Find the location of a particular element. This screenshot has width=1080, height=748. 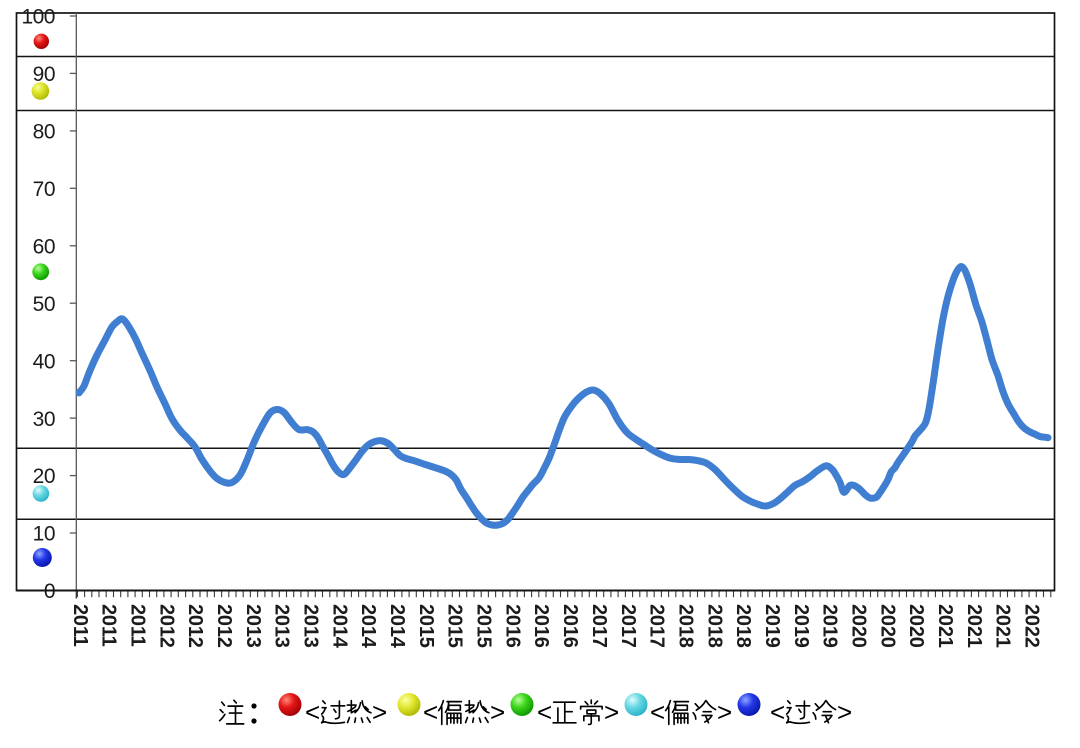

svg-text: 80 is located at coordinates (44, 132).